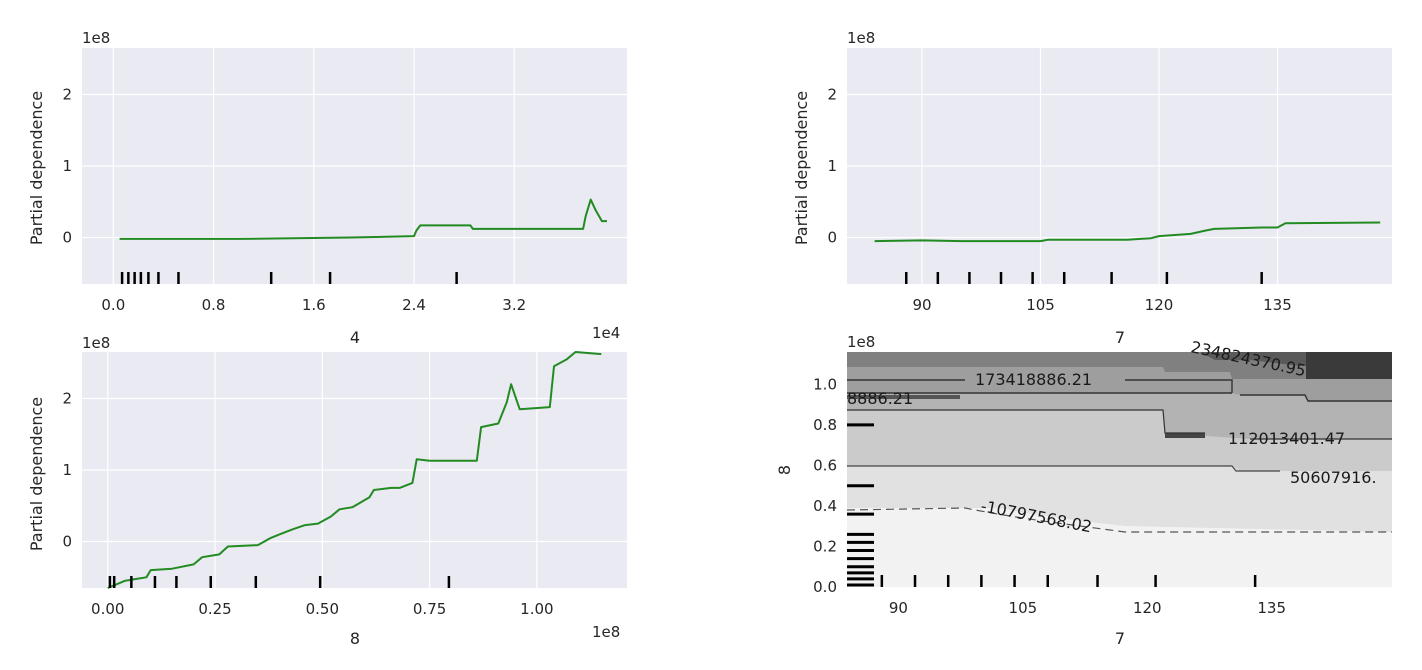 The height and width of the screenshot is (670, 1422). I want to click on x-multiplier: 1e8, so click(606, 632).